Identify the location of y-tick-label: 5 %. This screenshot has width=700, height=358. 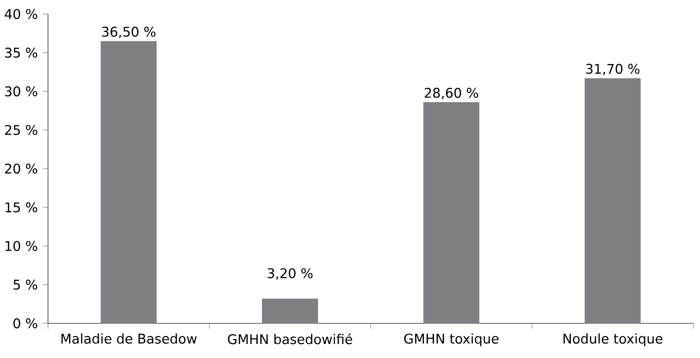
(26, 285).